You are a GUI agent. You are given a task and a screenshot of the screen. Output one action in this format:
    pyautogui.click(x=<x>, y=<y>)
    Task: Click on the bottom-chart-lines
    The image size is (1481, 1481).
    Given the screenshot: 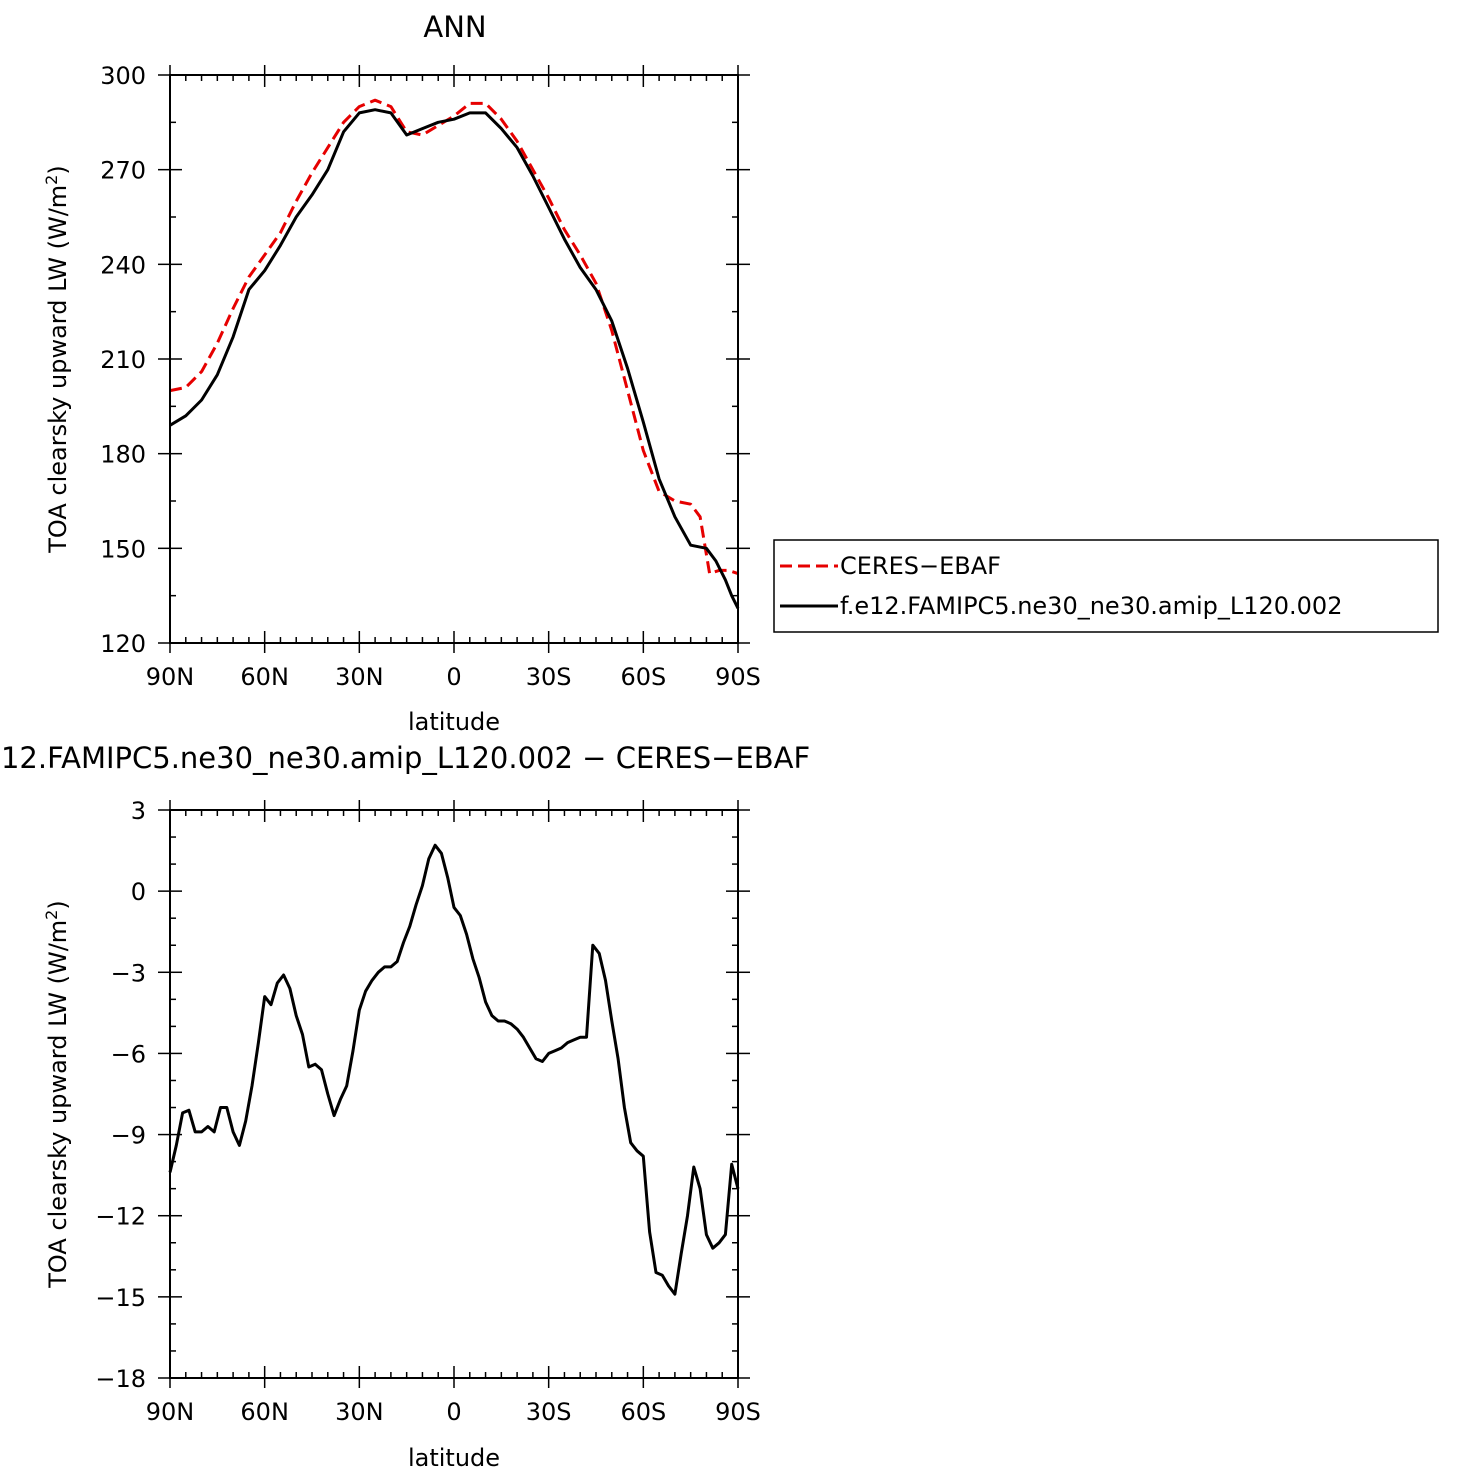 What is the action you would take?
    pyautogui.click(x=454, y=1069)
    